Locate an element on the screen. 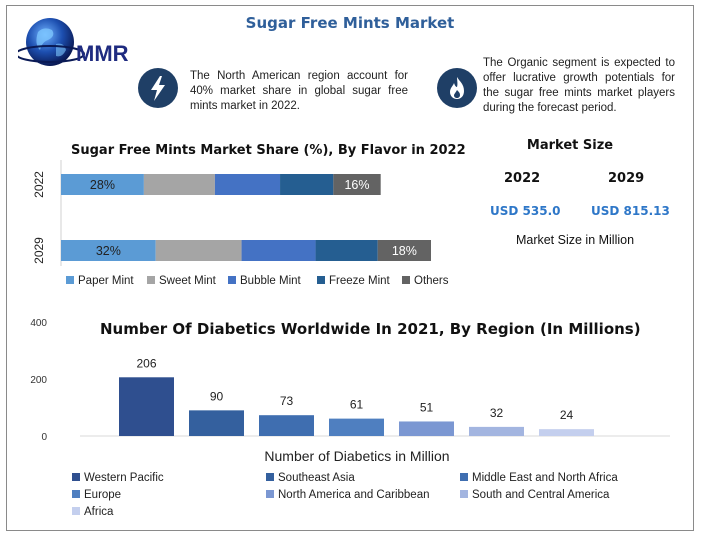 The image size is (701, 537). stack-value-label: 32% is located at coordinates (108, 251).